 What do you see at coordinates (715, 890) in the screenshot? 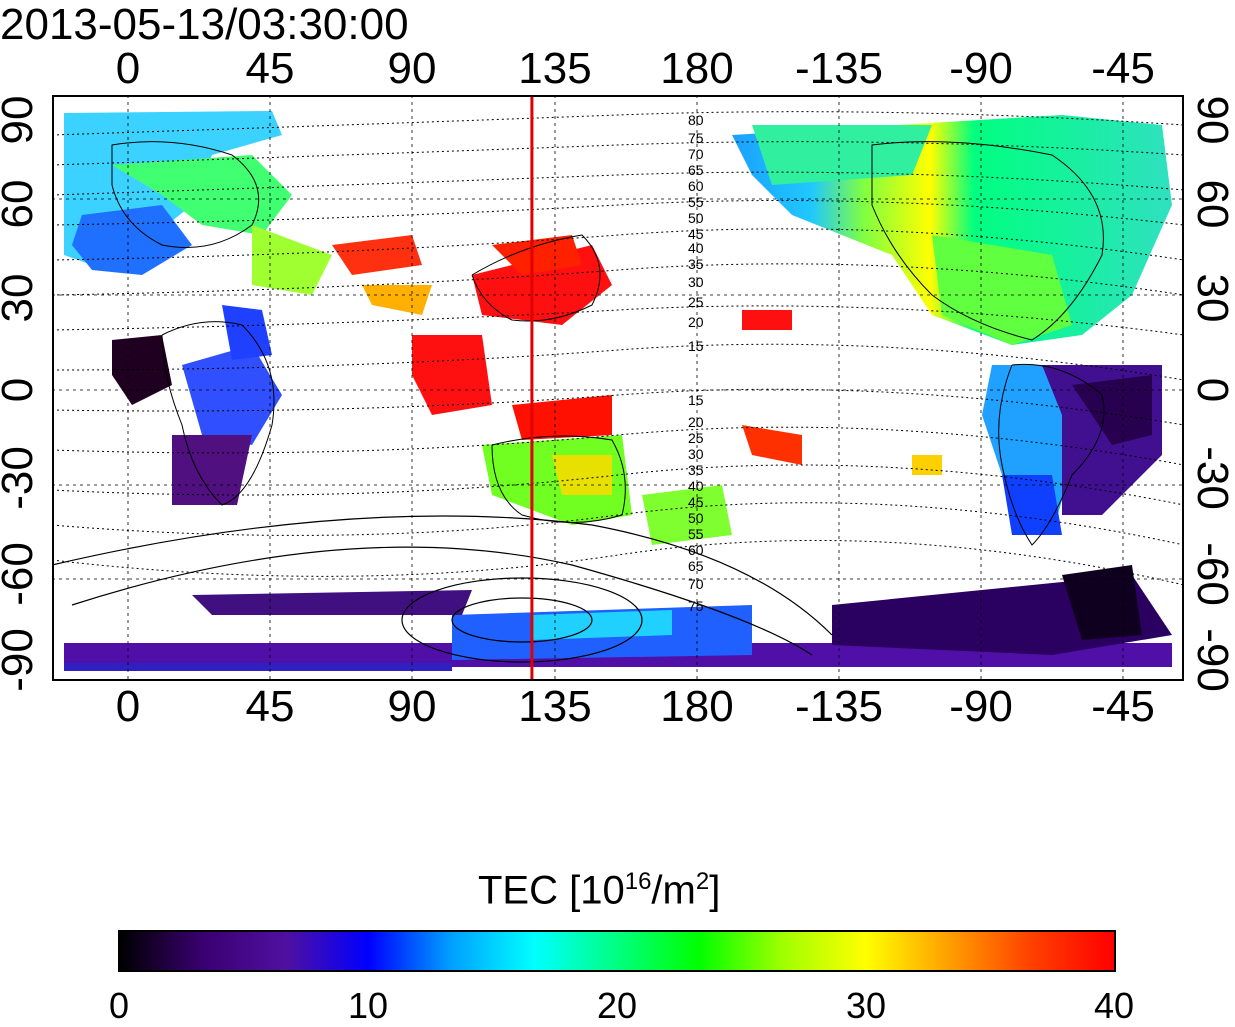
I see `colorbar-title-close: ]` at bounding box center [715, 890].